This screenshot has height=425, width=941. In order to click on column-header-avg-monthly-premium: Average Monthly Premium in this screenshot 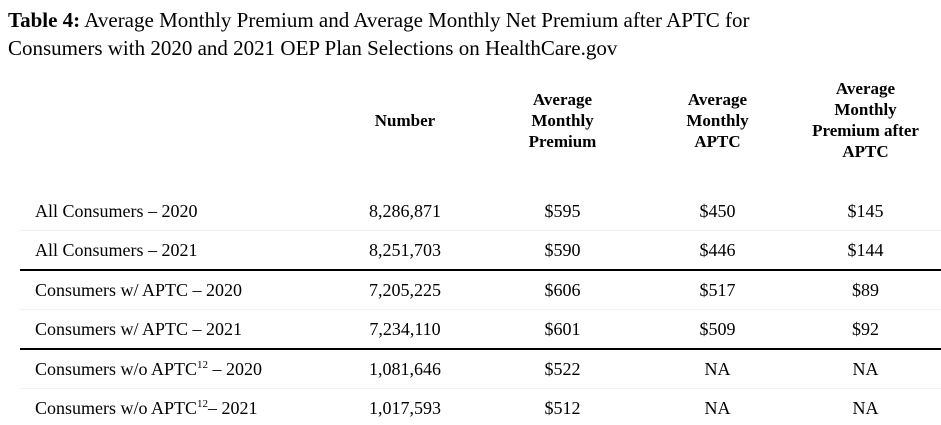, I will do `click(562, 120)`.